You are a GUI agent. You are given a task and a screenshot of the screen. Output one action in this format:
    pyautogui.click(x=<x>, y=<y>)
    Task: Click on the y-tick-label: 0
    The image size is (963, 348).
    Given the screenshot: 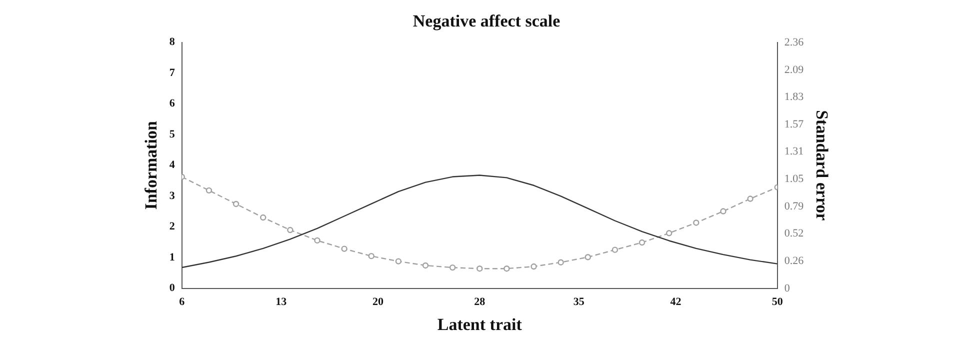 What is the action you would take?
    pyautogui.click(x=172, y=288)
    